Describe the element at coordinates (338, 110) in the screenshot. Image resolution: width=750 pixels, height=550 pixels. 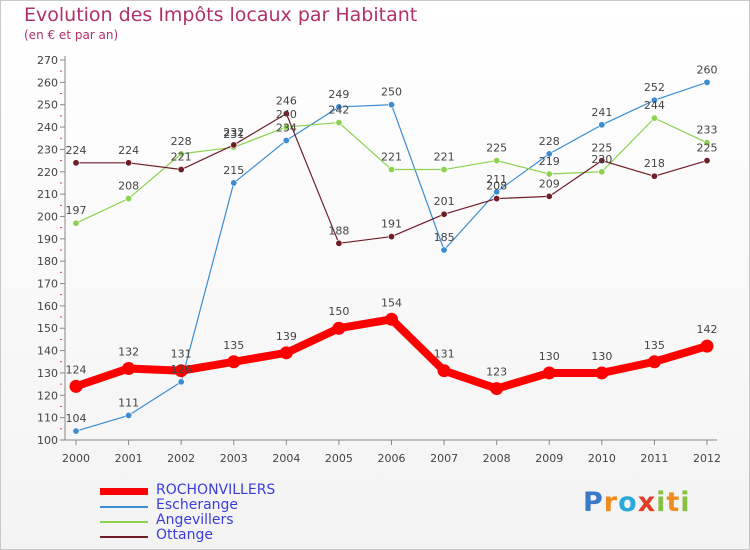
I see `data-label: 242` at that location.